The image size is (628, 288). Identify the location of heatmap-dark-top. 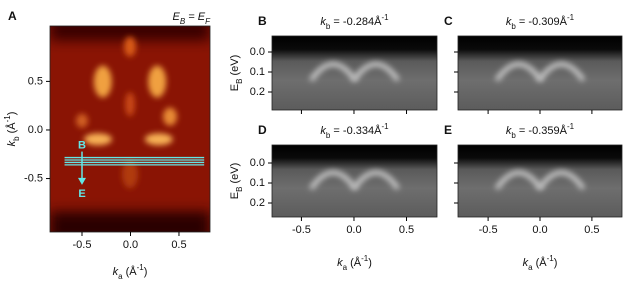
(130, 33).